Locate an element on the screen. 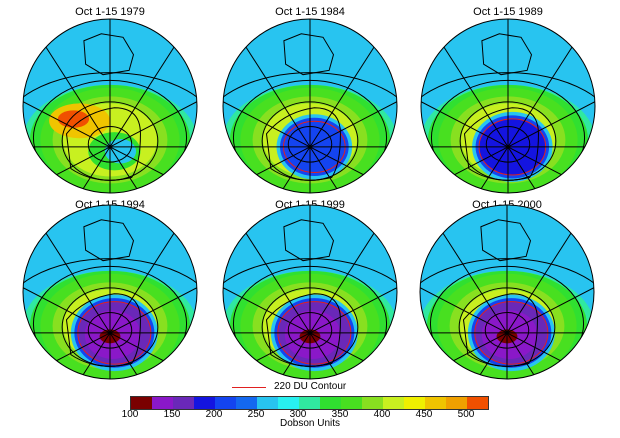 The width and height of the screenshot is (620, 438). colorbar-tick-label: 300 is located at coordinates (298, 414).